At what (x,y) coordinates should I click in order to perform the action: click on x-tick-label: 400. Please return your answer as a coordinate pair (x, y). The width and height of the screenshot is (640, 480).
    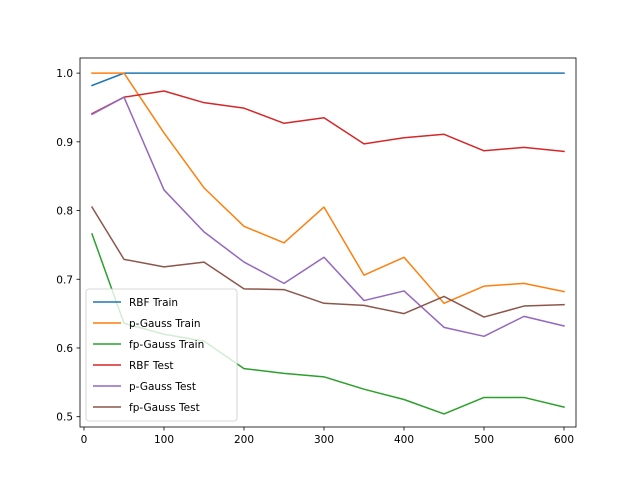
    Looking at the image, I should click on (404, 440).